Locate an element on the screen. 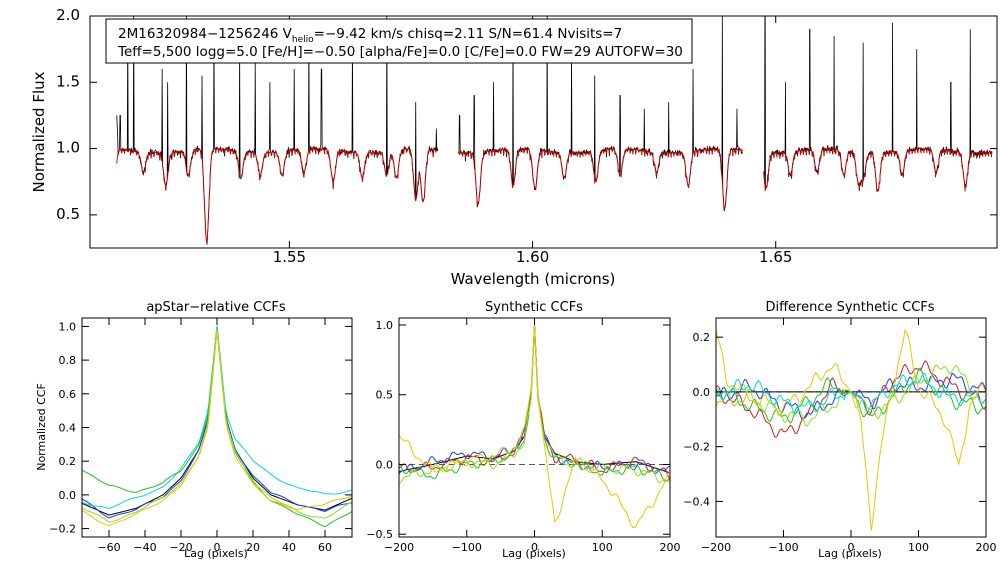 The height and width of the screenshot is (576, 1008). y-tick-label: 0.4 is located at coordinates (68, 428).